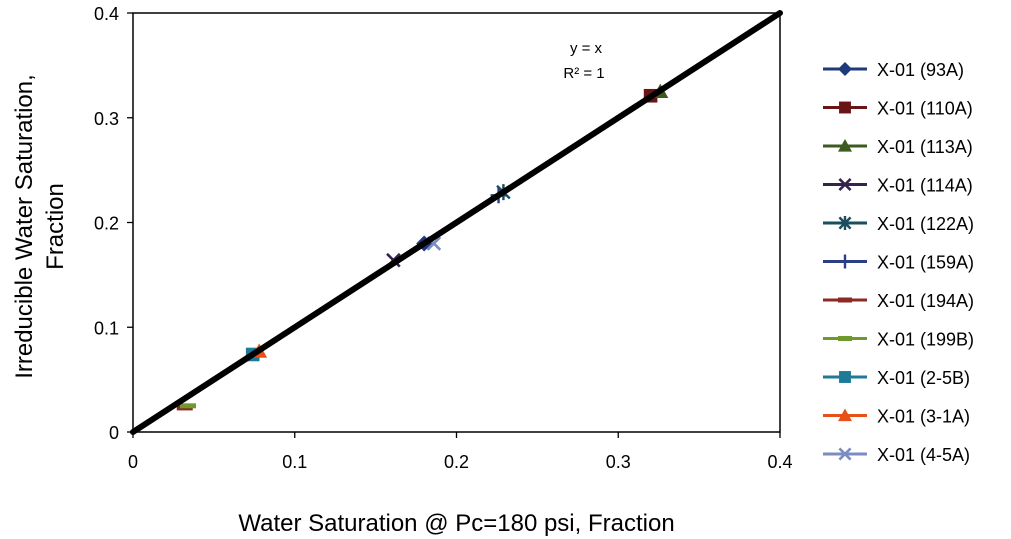 This screenshot has width=1011, height=539. What do you see at coordinates (618, 462) in the screenshot?
I see `x-tick-label: 0.3` at bounding box center [618, 462].